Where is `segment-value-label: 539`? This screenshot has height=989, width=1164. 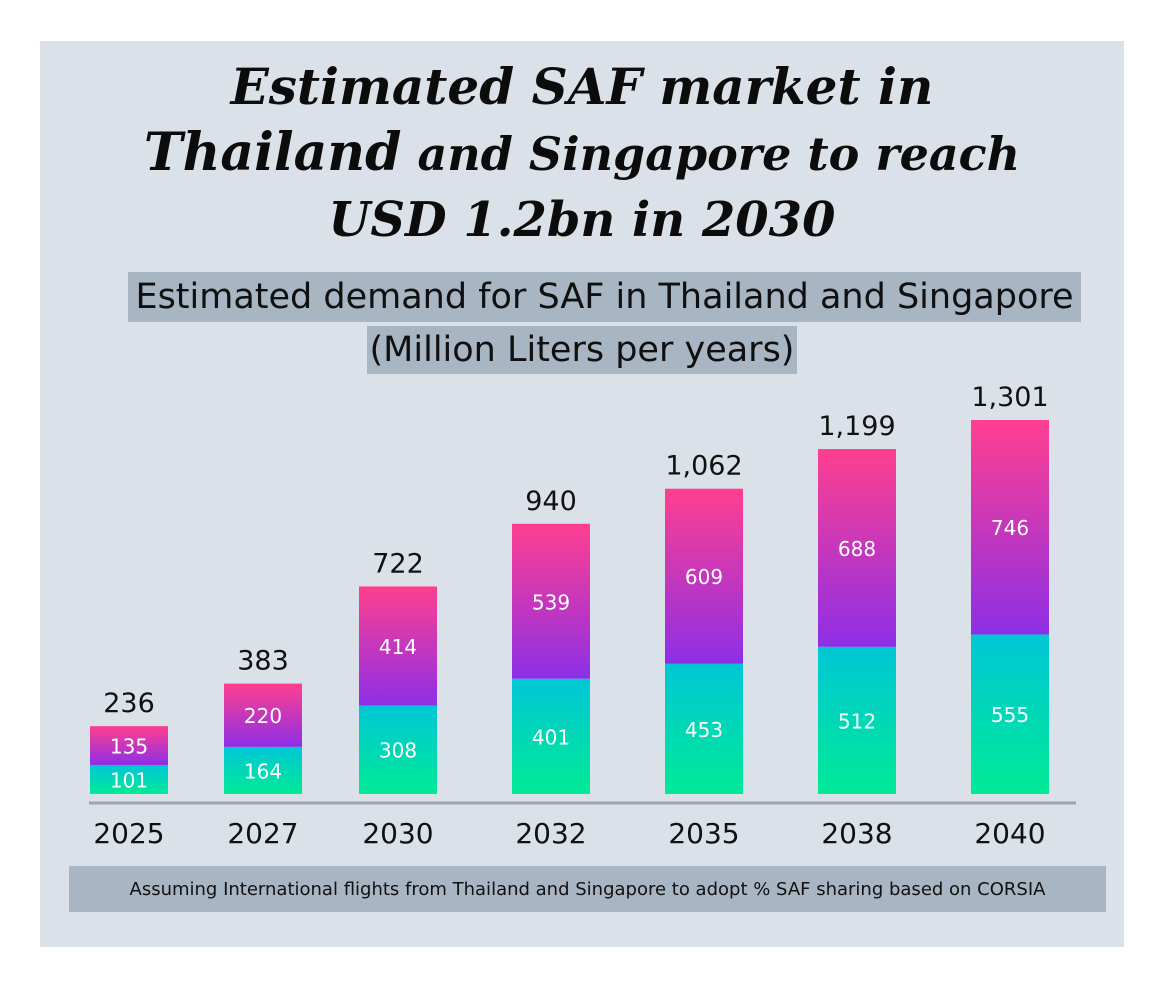
segment-value-label: 539 is located at coordinates (551, 602).